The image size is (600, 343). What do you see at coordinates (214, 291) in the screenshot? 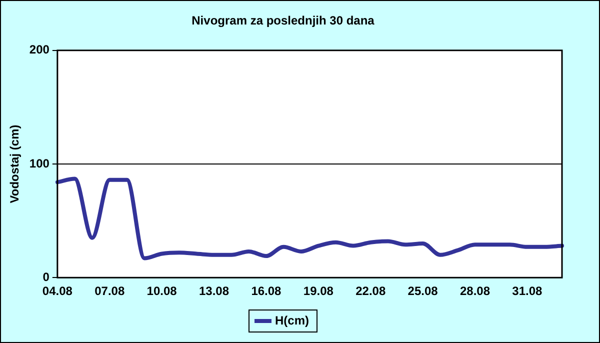
I see `x-tick-label: 13.08` at bounding box center [214, 291].